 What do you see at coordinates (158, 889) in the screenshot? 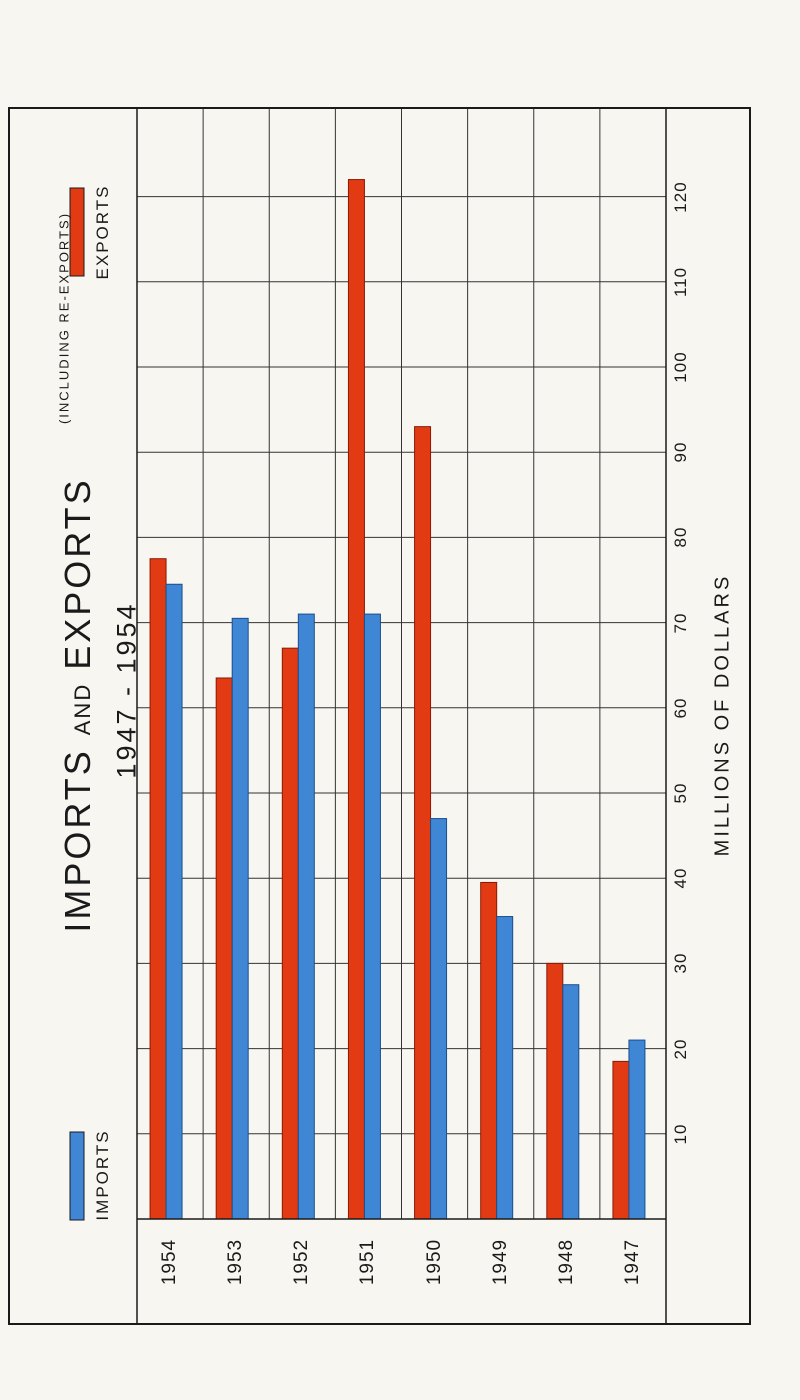
I see `bar-exports-1954` at bounding box center [158, 889].